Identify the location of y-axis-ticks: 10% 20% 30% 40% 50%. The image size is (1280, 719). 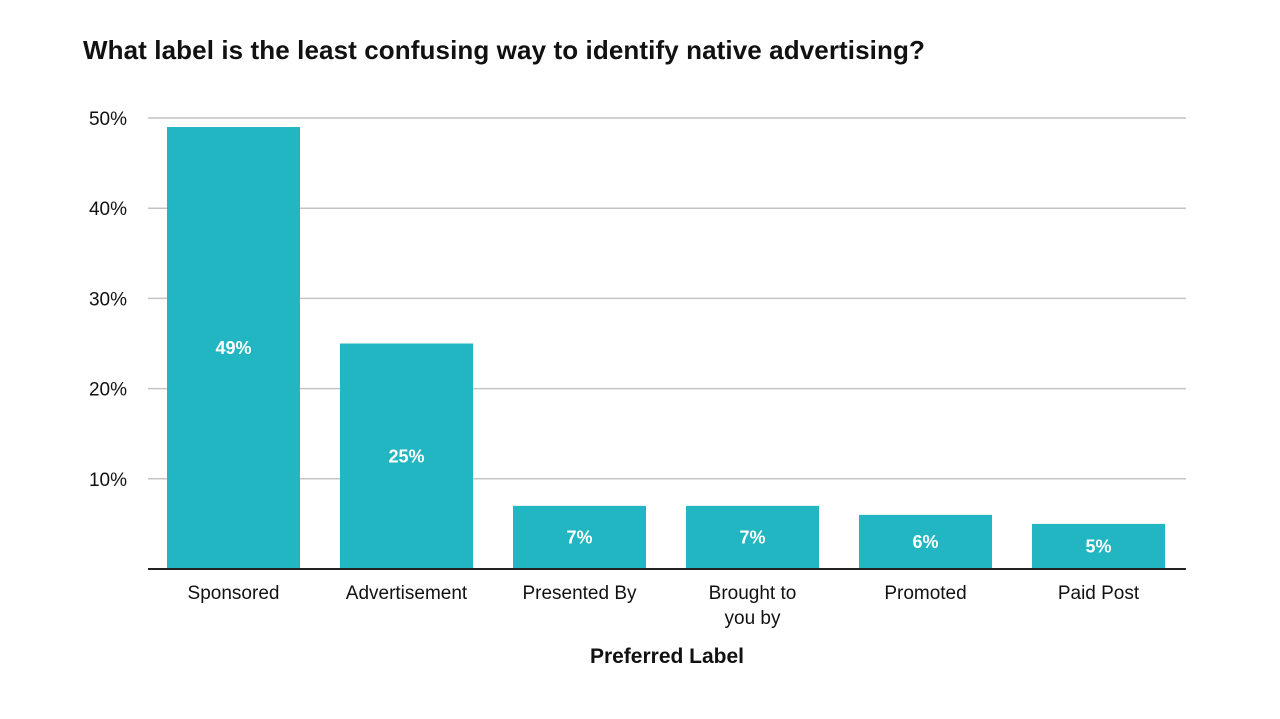
(108, 300).